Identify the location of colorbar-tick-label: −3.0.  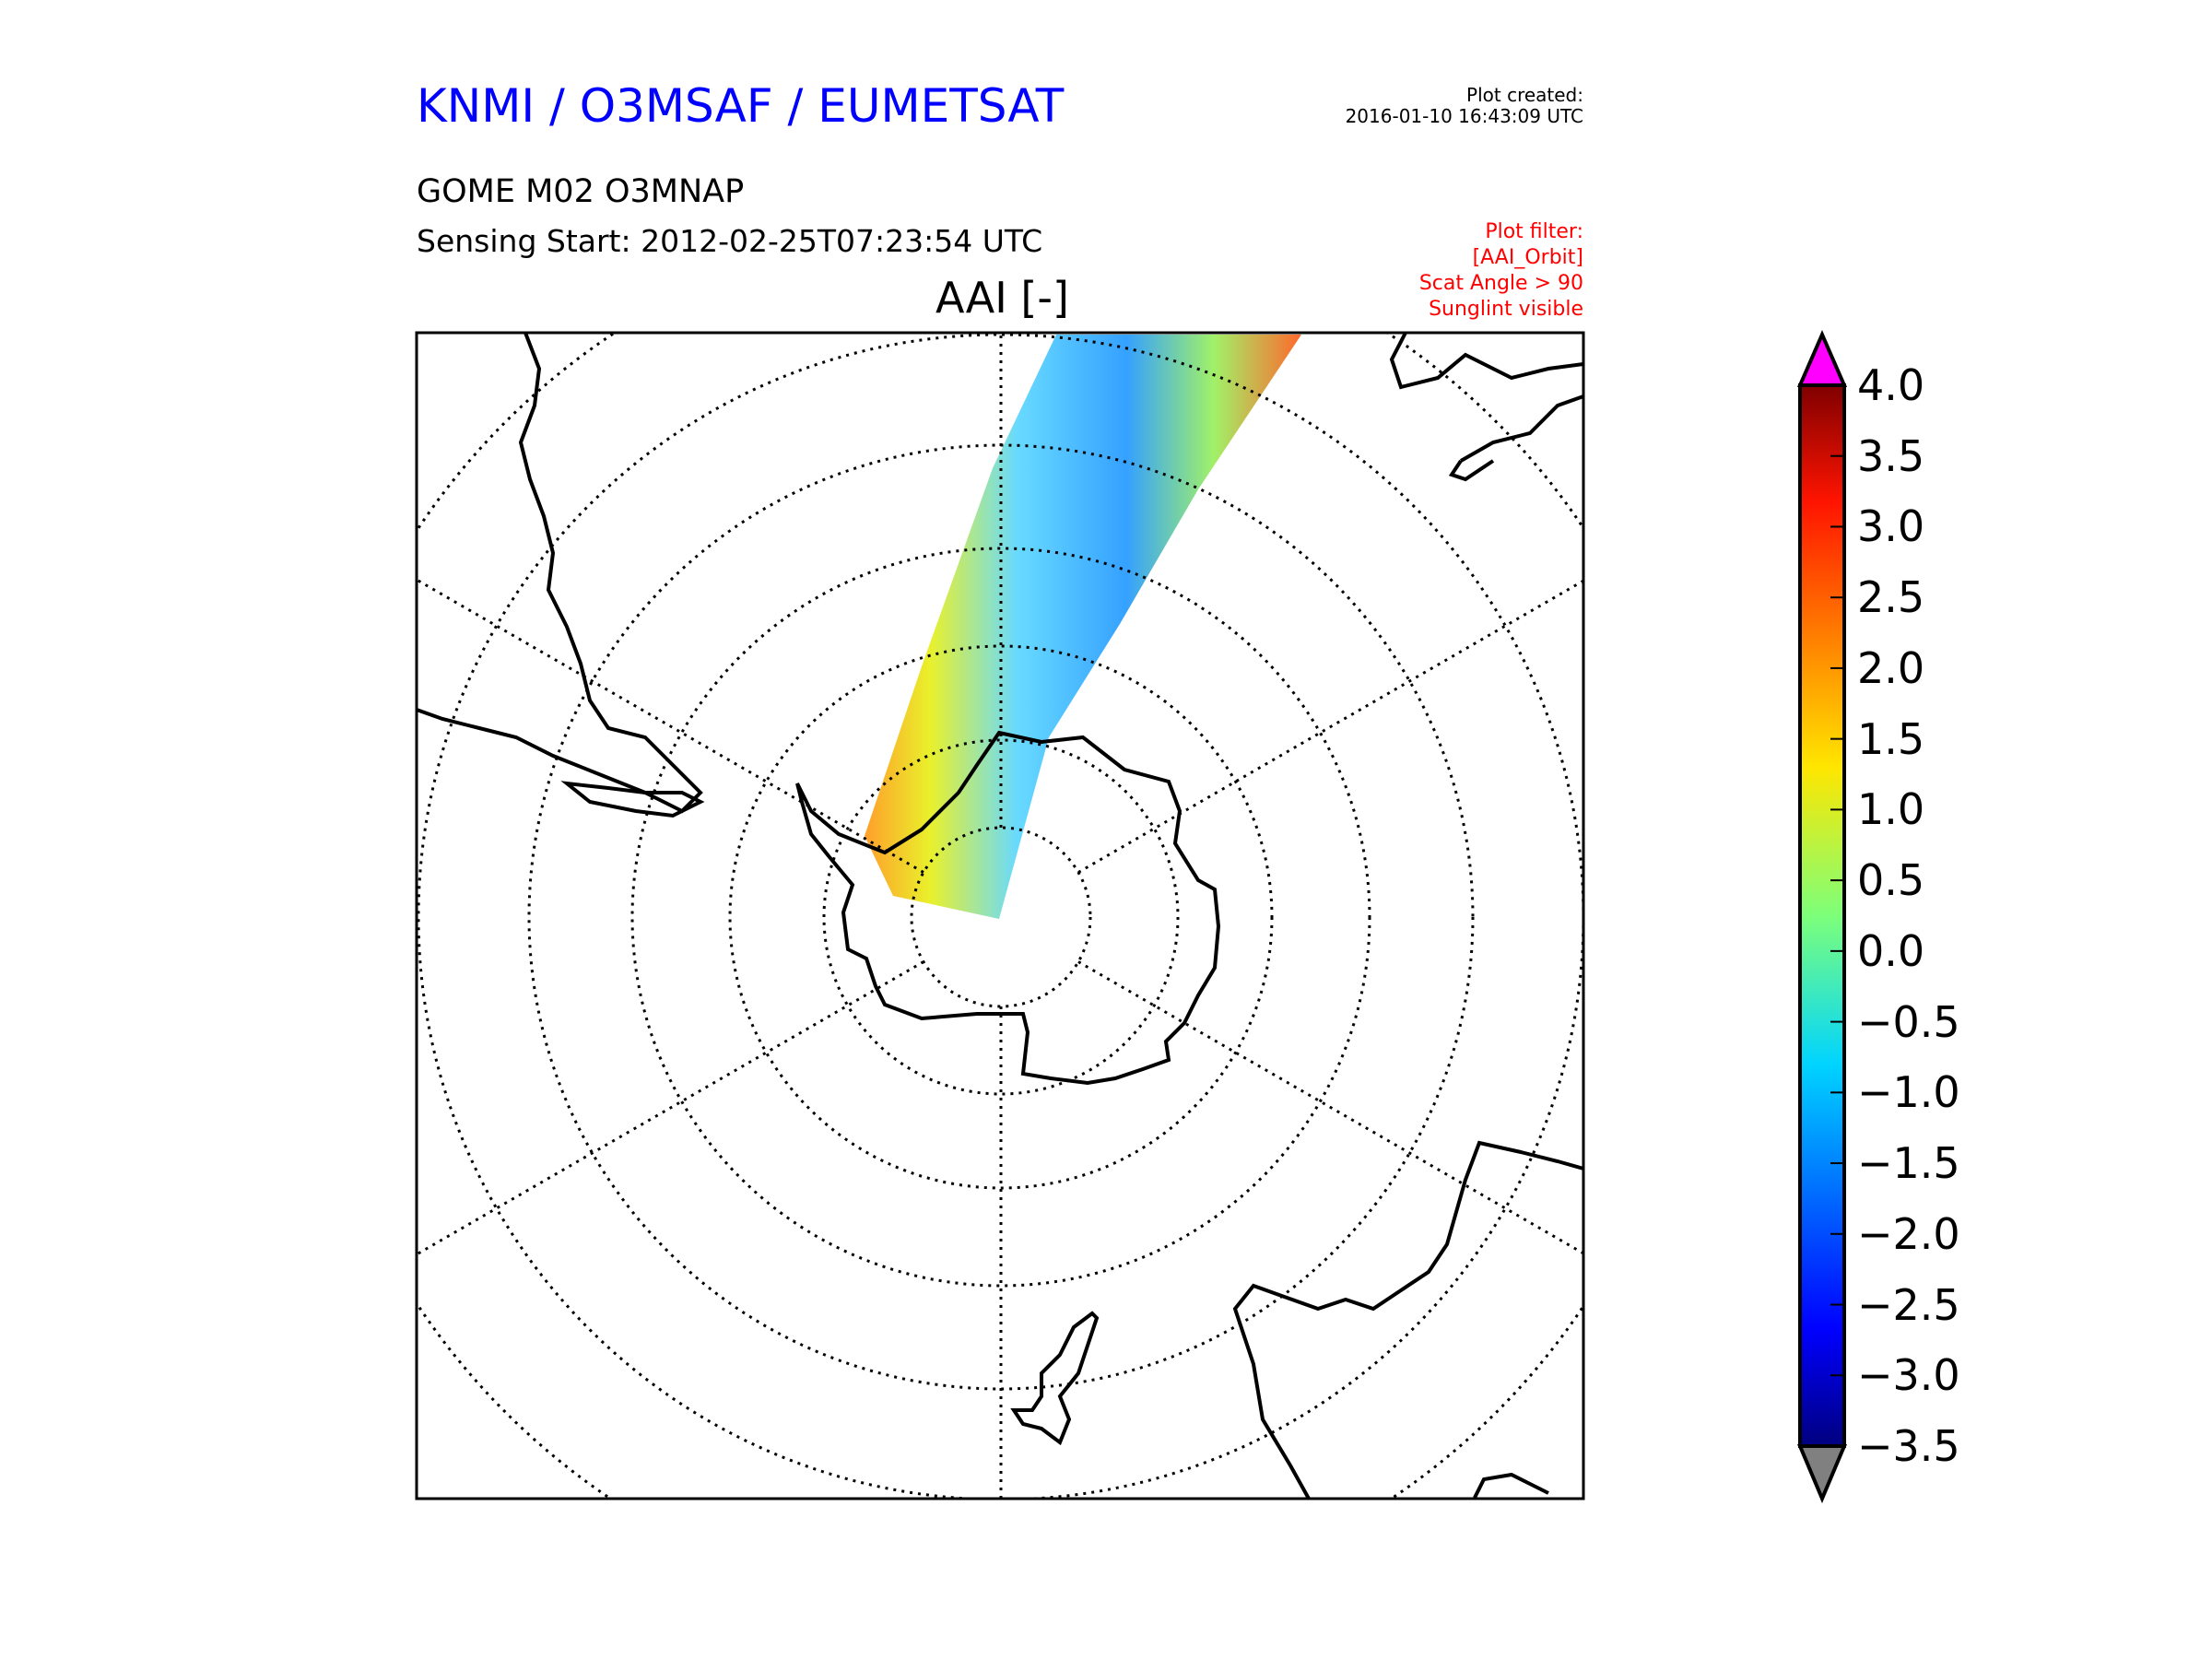
(1908, 1375).